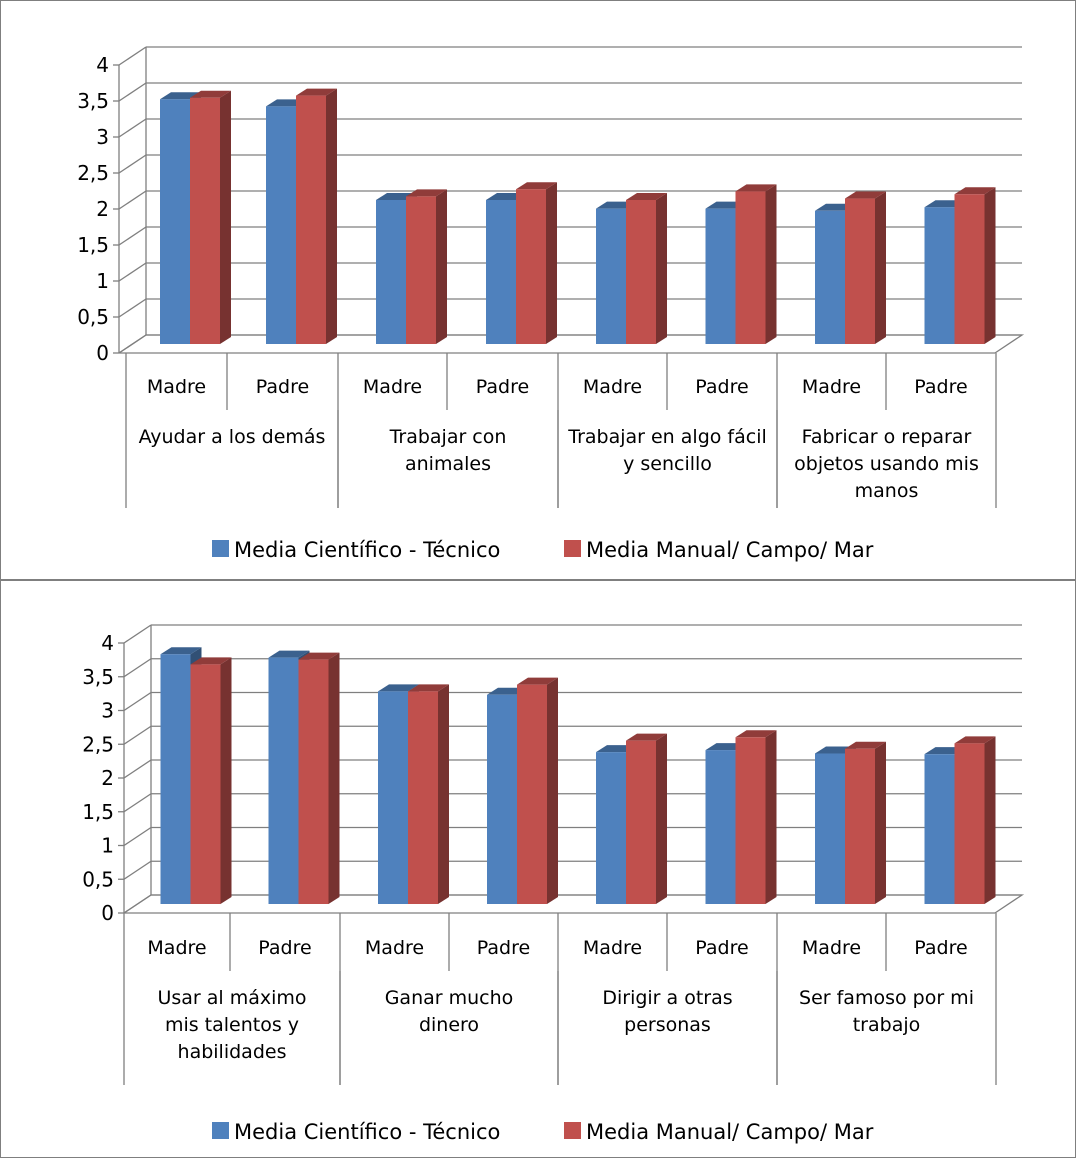  What do you see at coordinates (667, 998) in the screenshot?
I see `group-label: Dirigir a otras` at bounding box center [667, 998].